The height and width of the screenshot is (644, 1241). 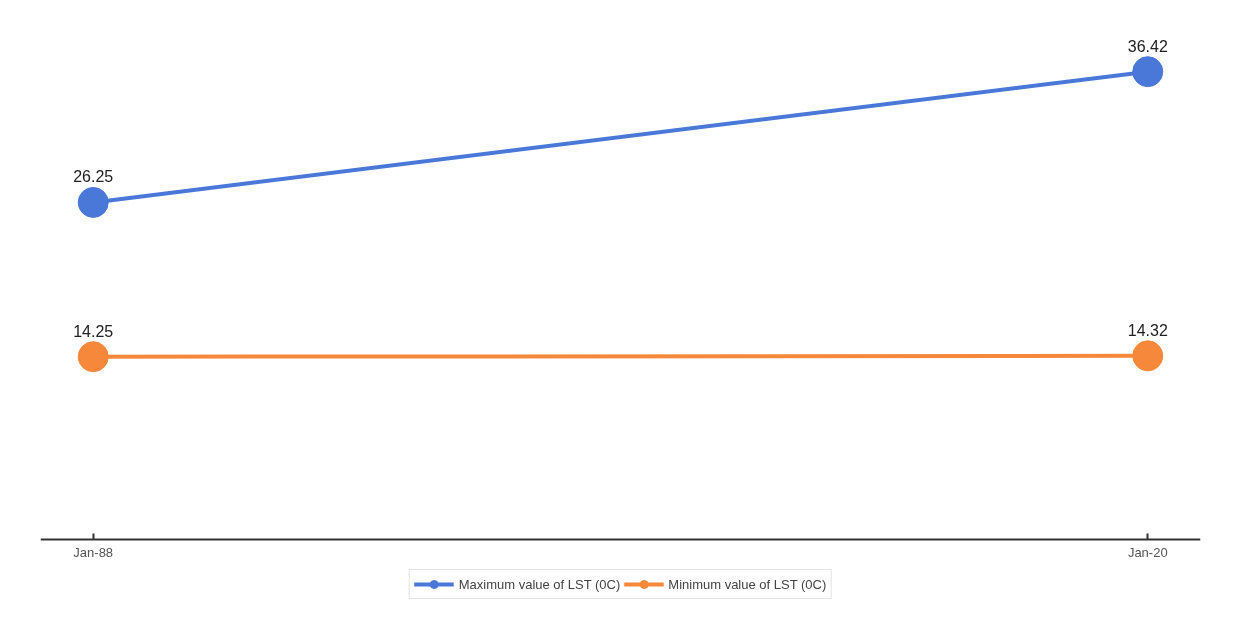 What do you see at coordinates (1147, 46) in the screenshot?
I see `data-label: 36.42` at bounding box center [1147, 46].